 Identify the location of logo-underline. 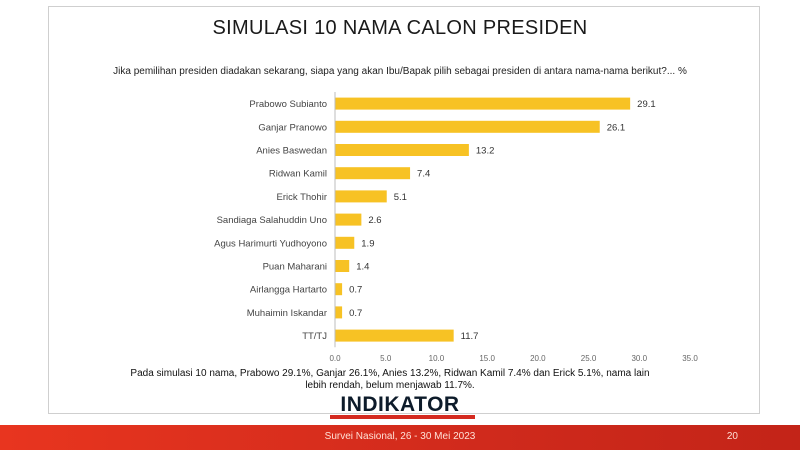
(402, 417).